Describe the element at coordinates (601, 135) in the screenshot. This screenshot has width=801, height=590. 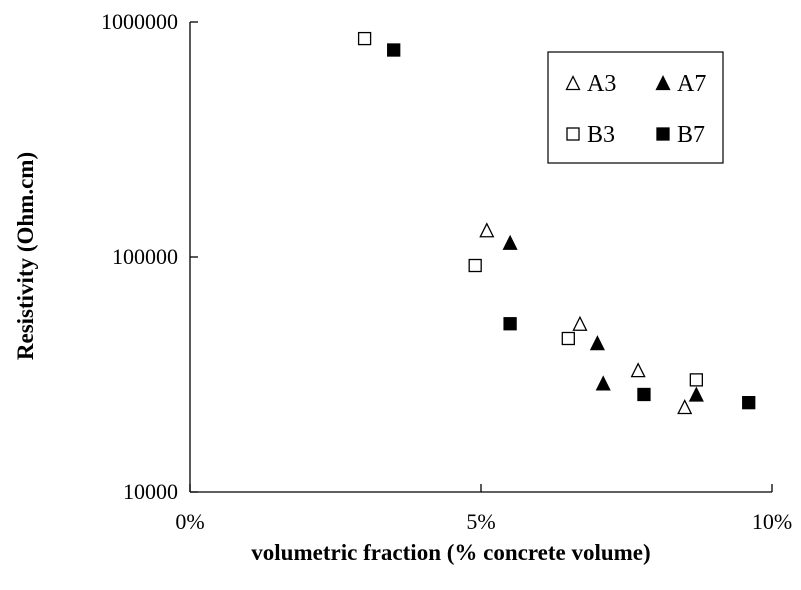
I see `legend-label-b3: B3` at that location.